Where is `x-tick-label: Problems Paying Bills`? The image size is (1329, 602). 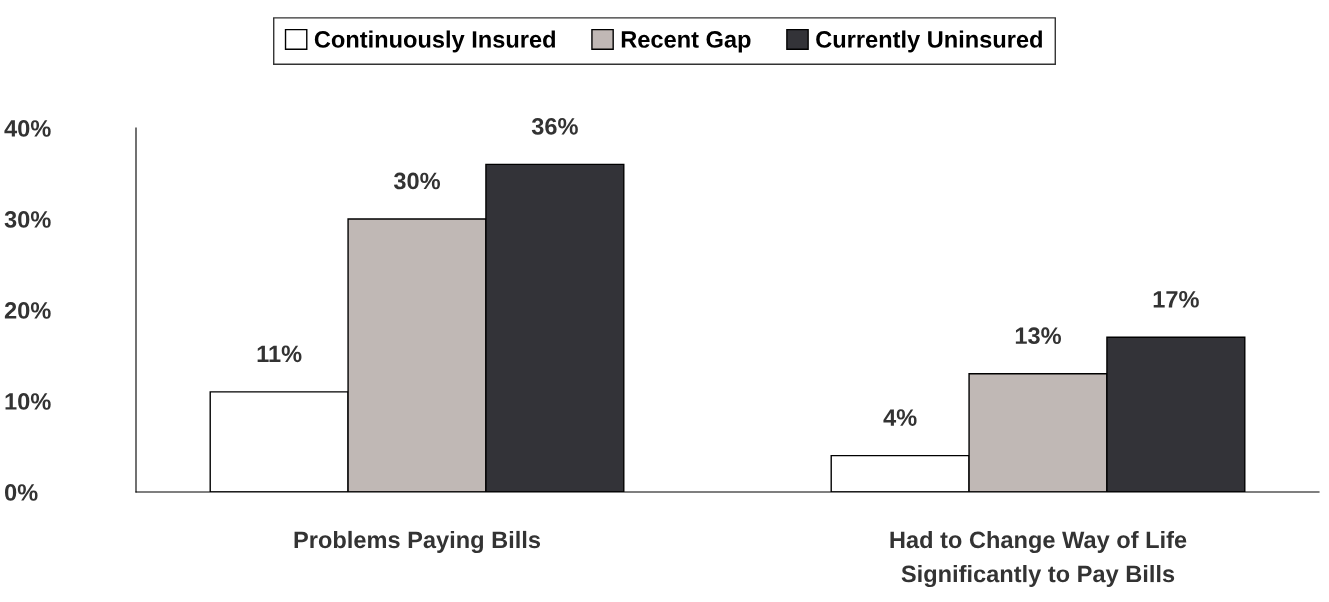
x-tick-label: Problems Paying Bills is located at coordinates (417, 541).